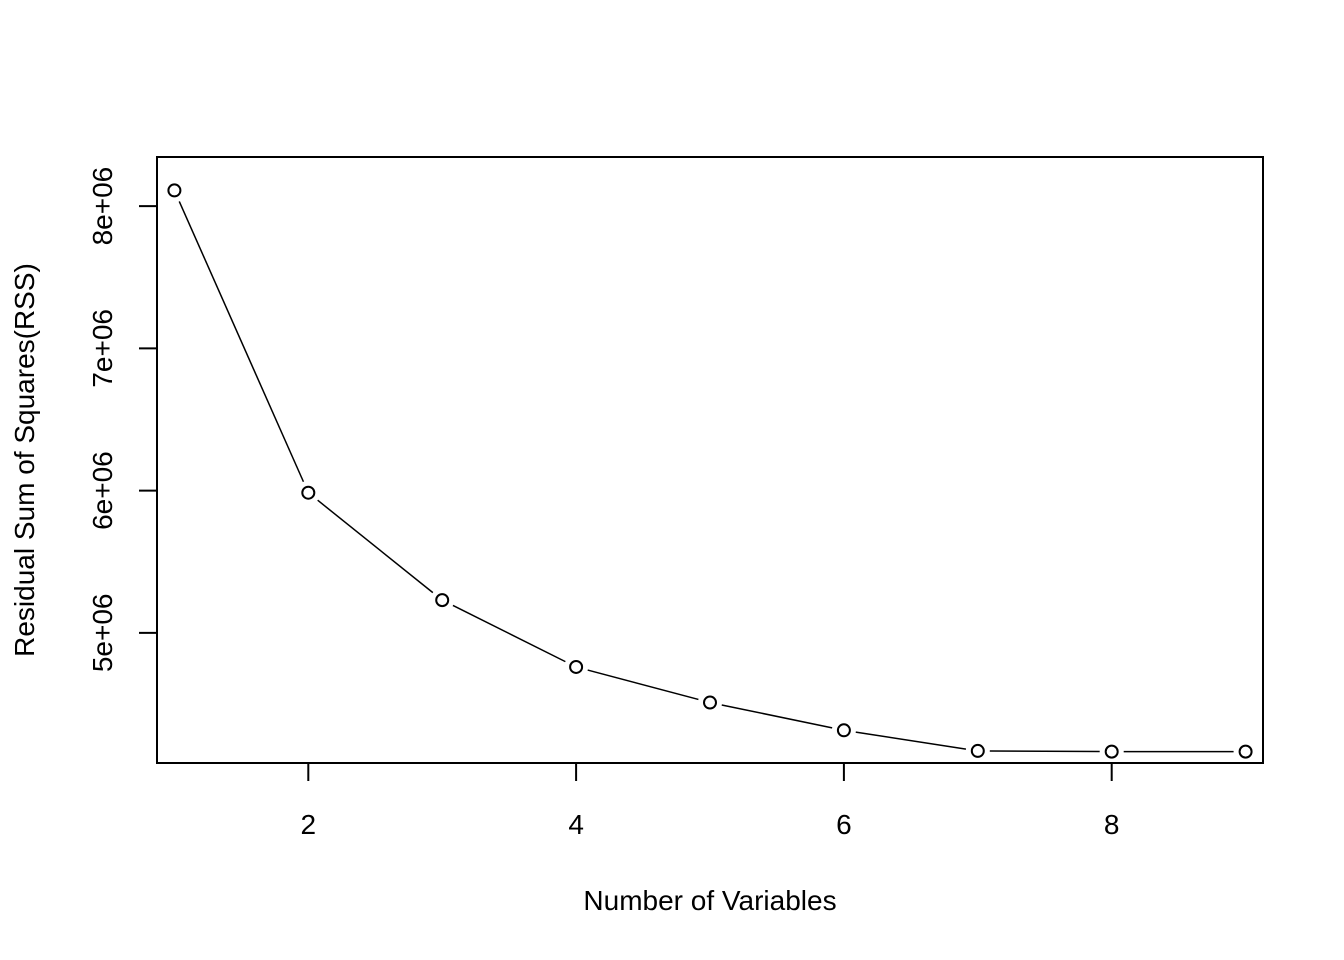 The width and height of the screenshot is (1344, 960). I want to click on y-tick-label: 8e+06, so click(102, 206).